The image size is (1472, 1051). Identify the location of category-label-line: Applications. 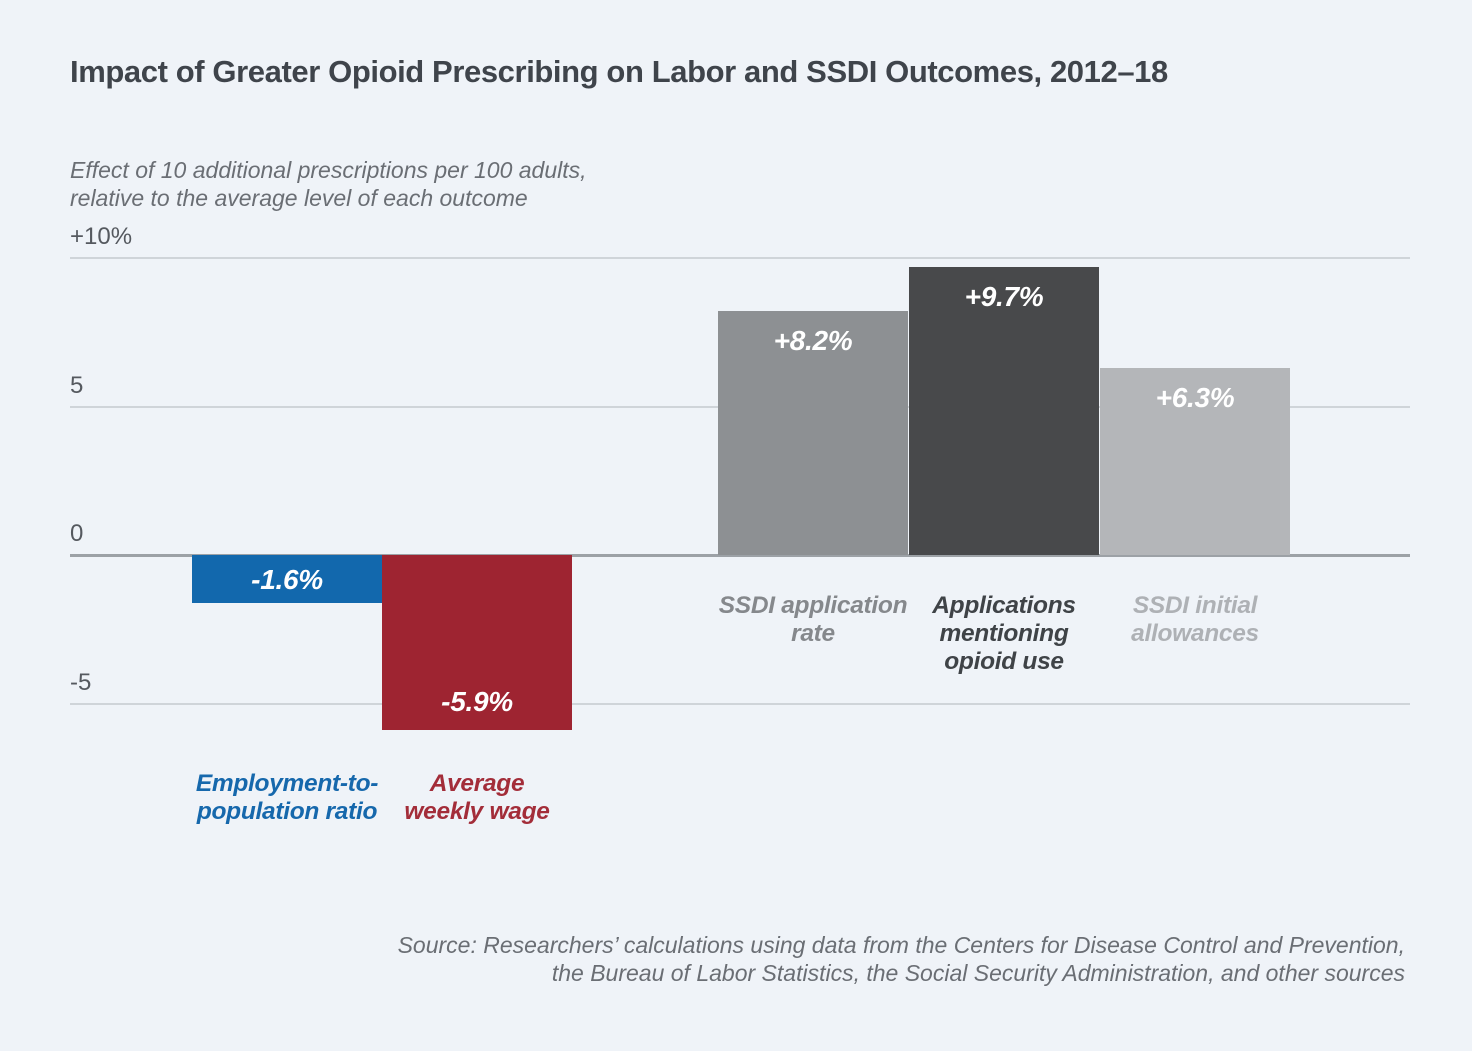
(1004, 605).